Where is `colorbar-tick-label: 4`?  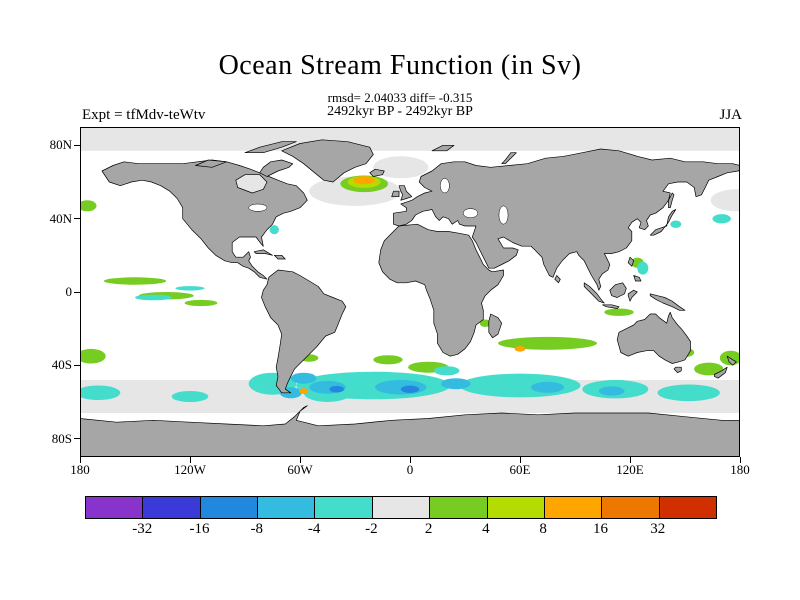
colorbar-tick-label: 4 is located at coordinates (486, 529).